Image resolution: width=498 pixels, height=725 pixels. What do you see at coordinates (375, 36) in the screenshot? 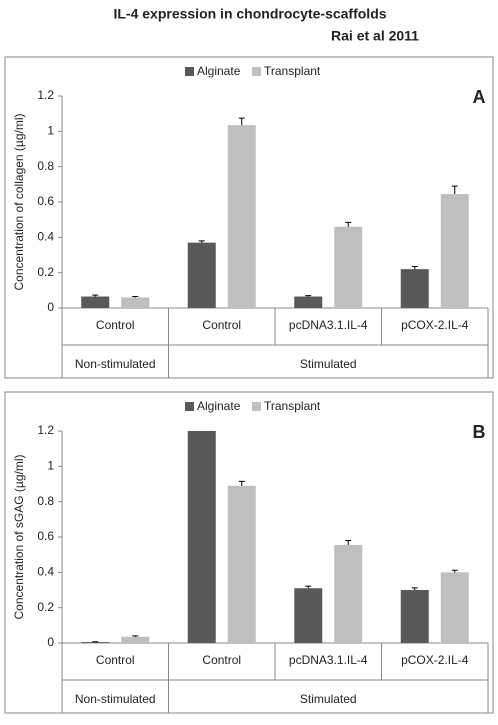
I see `subtitle: Rai et al 2011` at bounding box center [375, 36].